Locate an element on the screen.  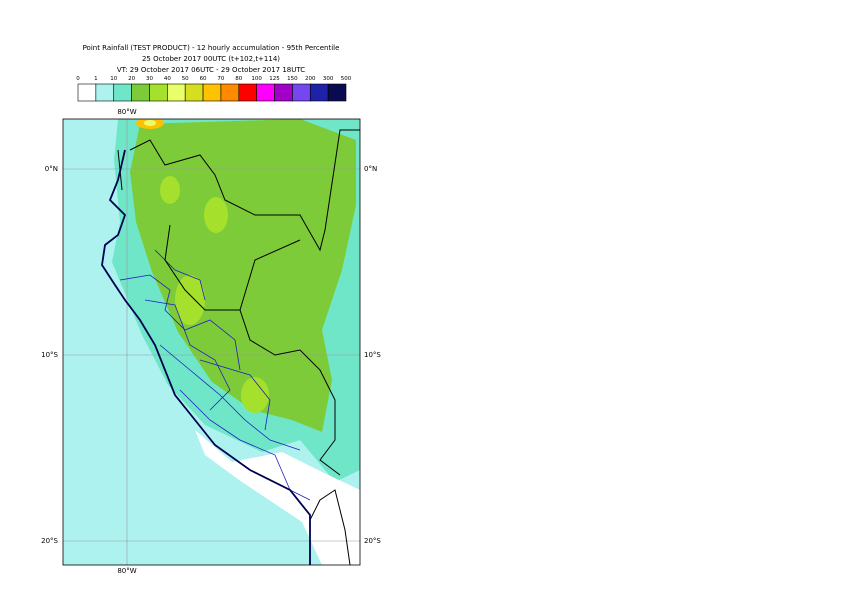
legend-label: 50 is located at coordinates (185, 79).